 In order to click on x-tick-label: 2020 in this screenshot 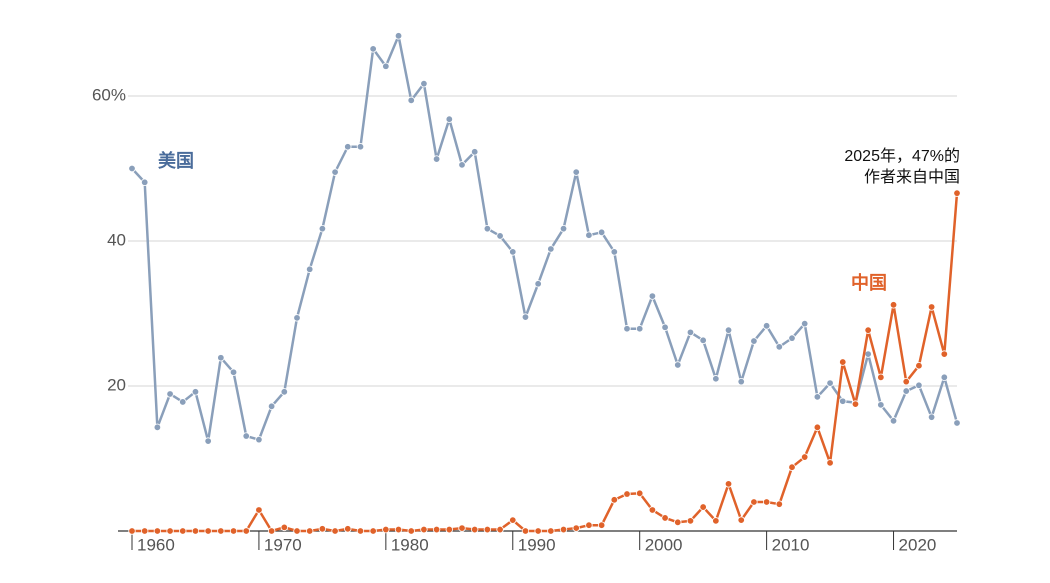, I will do `click(918, 544)`.